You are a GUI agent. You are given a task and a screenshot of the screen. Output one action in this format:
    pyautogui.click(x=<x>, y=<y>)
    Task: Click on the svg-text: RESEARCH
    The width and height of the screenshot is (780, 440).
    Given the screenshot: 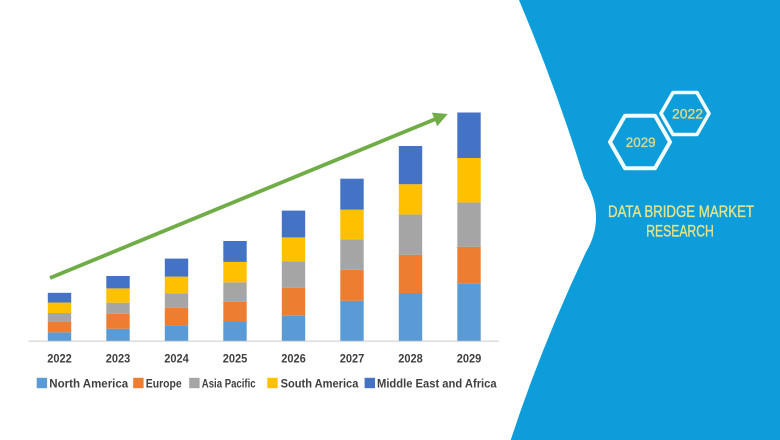 What is the action you would take?
    pyautogui.click(x=680, y=230)
    